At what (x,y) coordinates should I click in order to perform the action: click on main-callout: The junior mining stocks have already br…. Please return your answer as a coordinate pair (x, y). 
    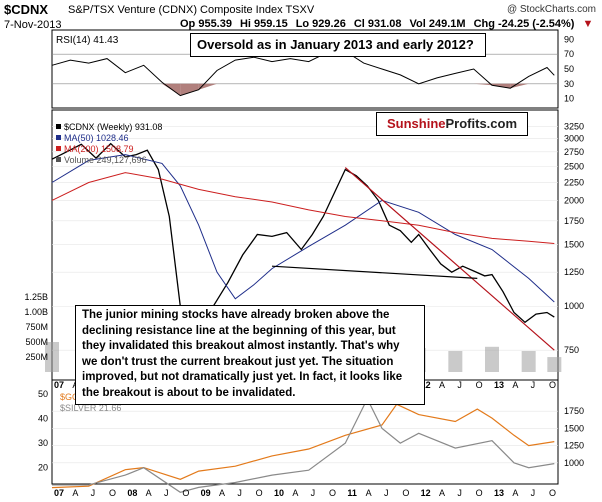
    Looking at the image, I should click on (250, 355).